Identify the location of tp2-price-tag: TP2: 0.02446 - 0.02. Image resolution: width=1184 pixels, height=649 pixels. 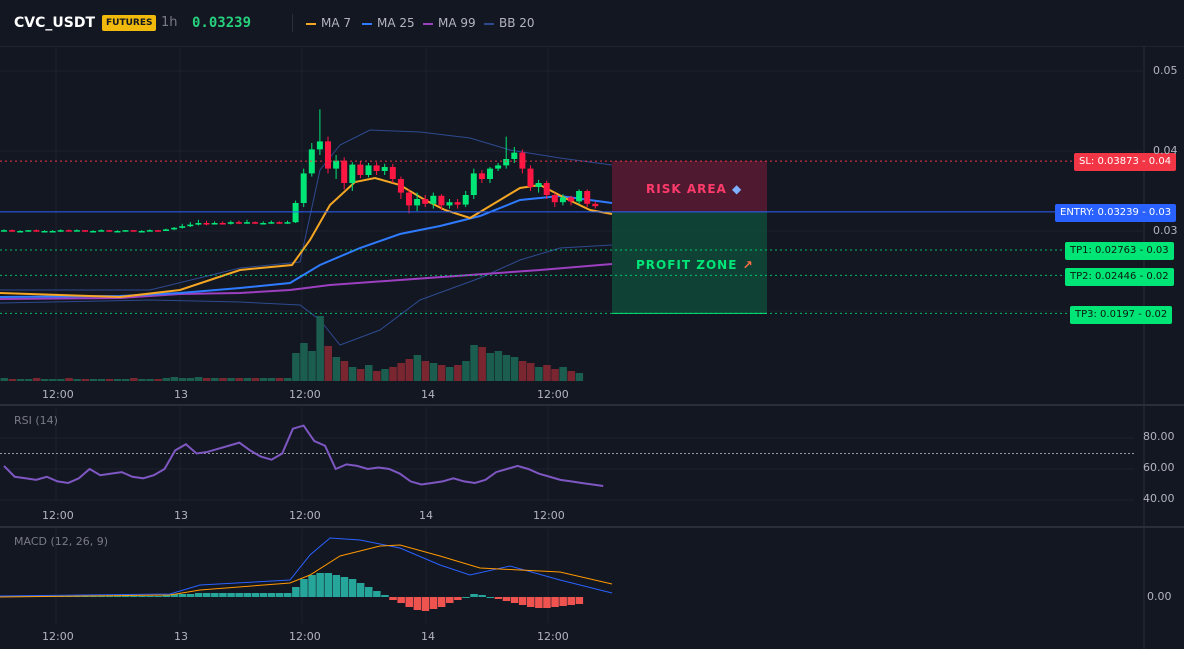
(1119, 277).